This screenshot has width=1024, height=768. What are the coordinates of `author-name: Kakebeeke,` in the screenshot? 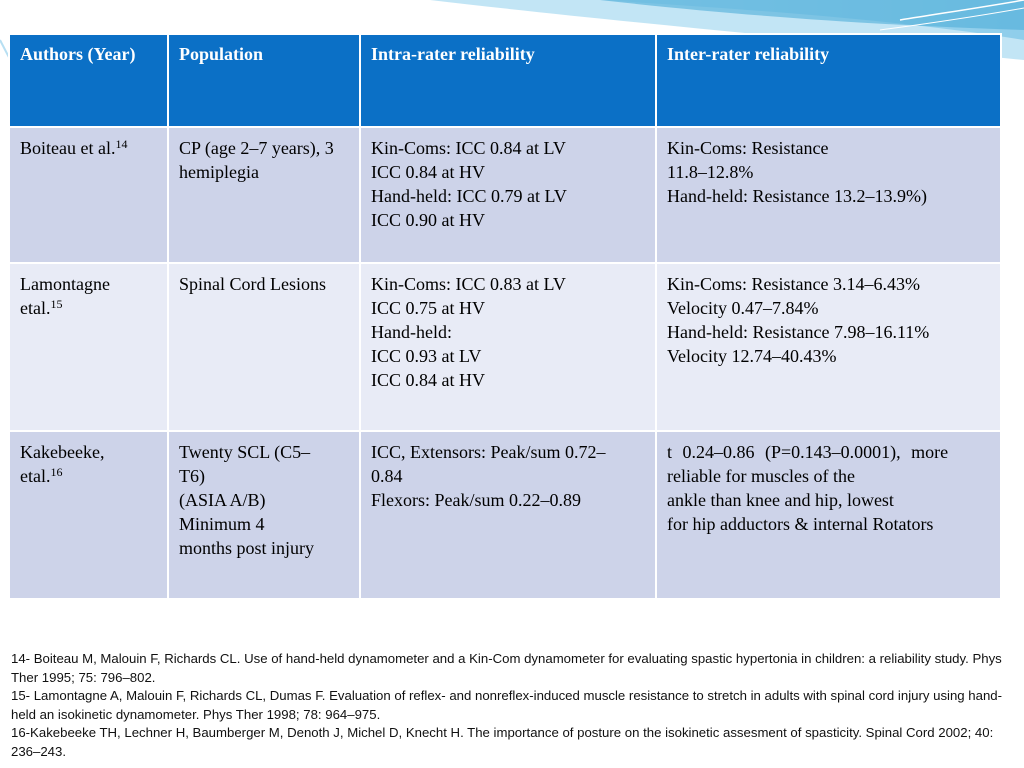 It's located at (62, 452).